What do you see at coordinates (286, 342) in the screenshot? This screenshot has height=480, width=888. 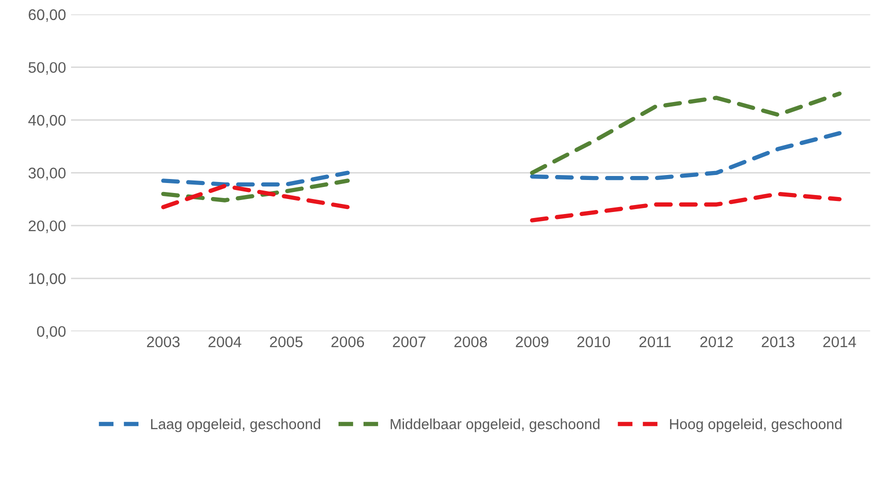 I see `x-tick-label: 2005` at bounding box center [286, 342].